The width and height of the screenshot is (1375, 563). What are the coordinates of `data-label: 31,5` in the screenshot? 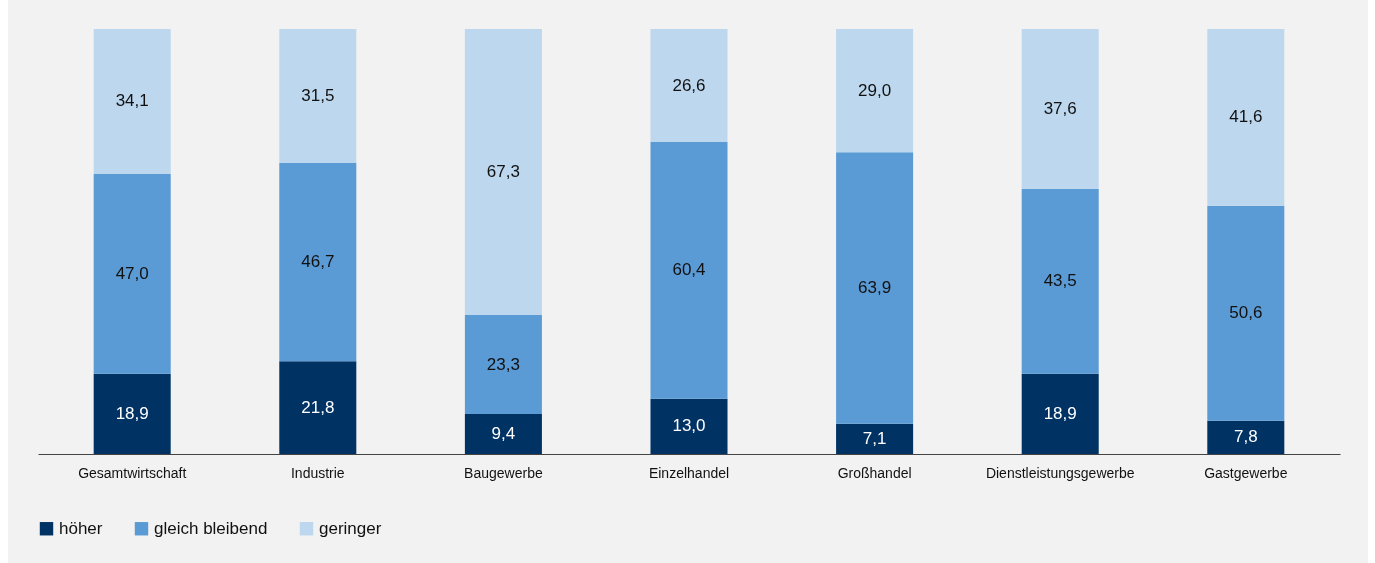 It's located at (318, 95).